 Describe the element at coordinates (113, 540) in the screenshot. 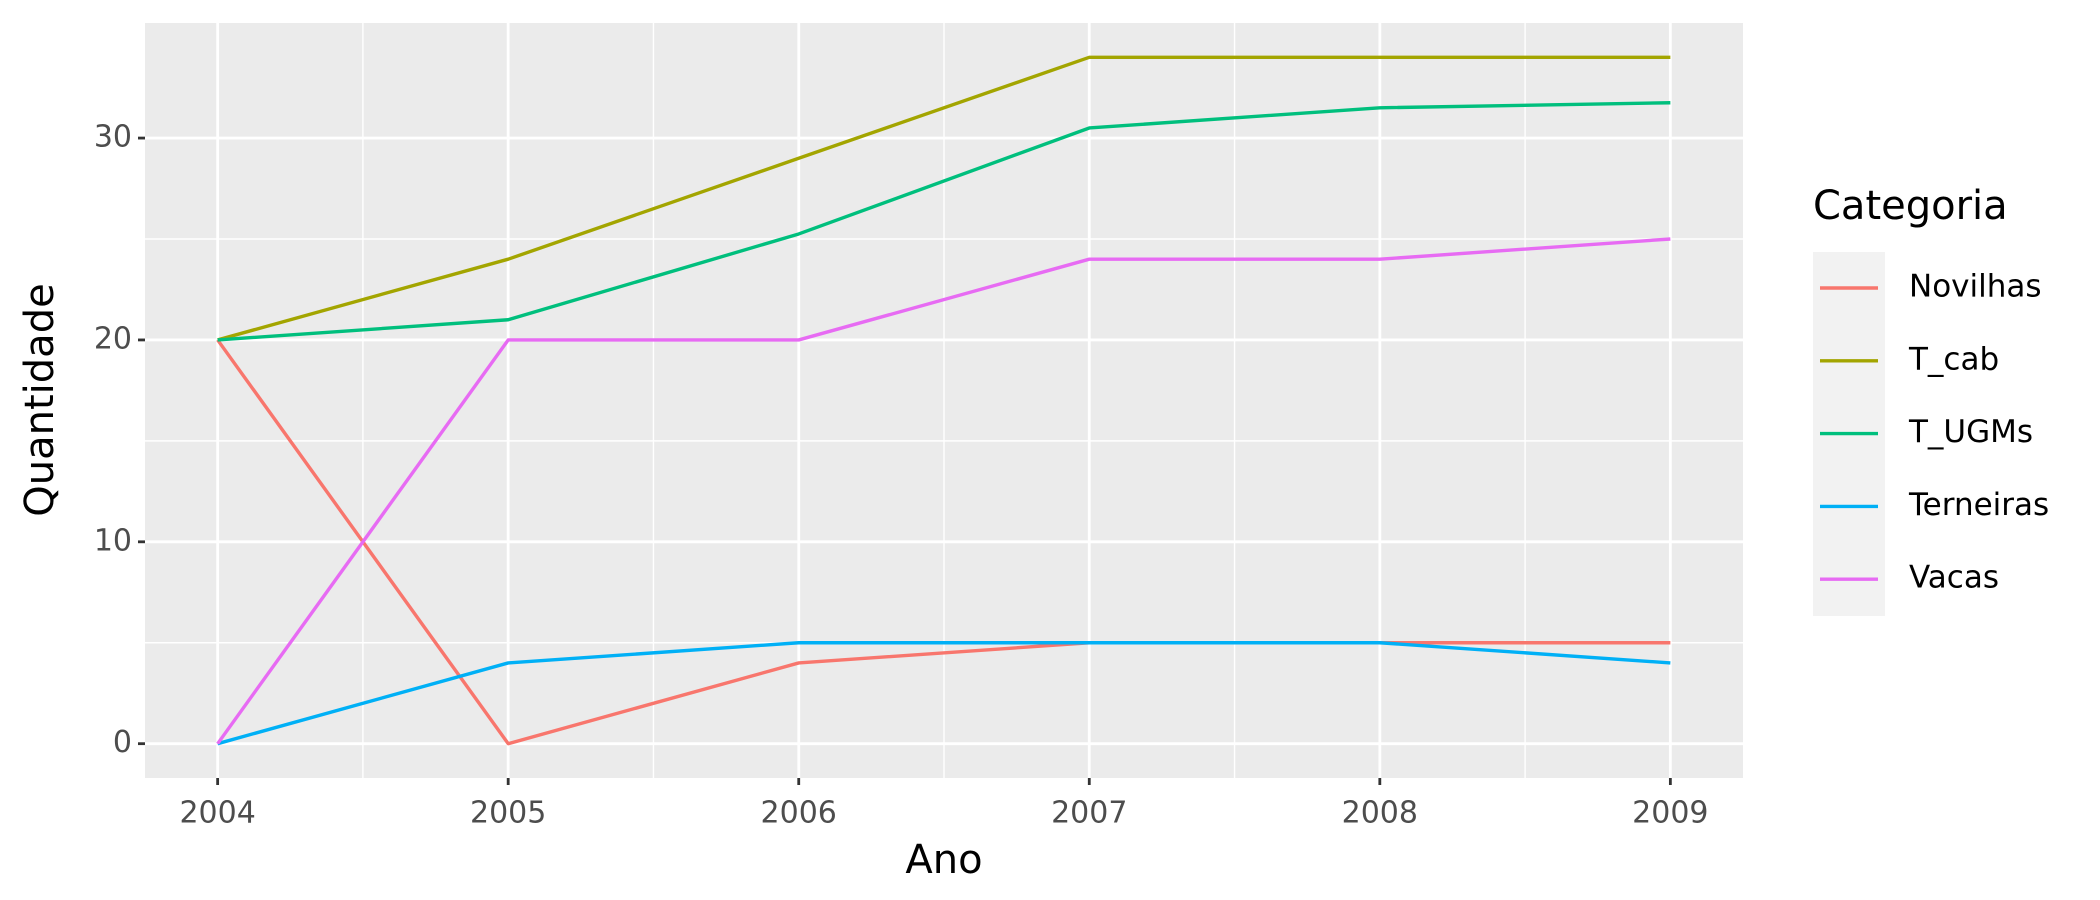

I see `y-tick-label: 10` at that location.